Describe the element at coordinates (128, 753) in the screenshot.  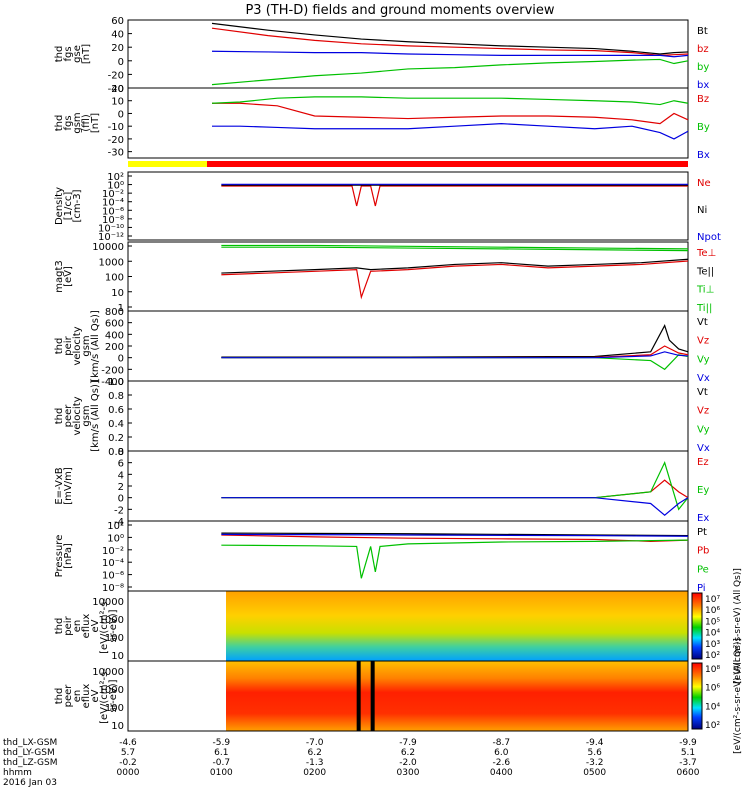
I see `x-tick-label: 5.7` at that location.